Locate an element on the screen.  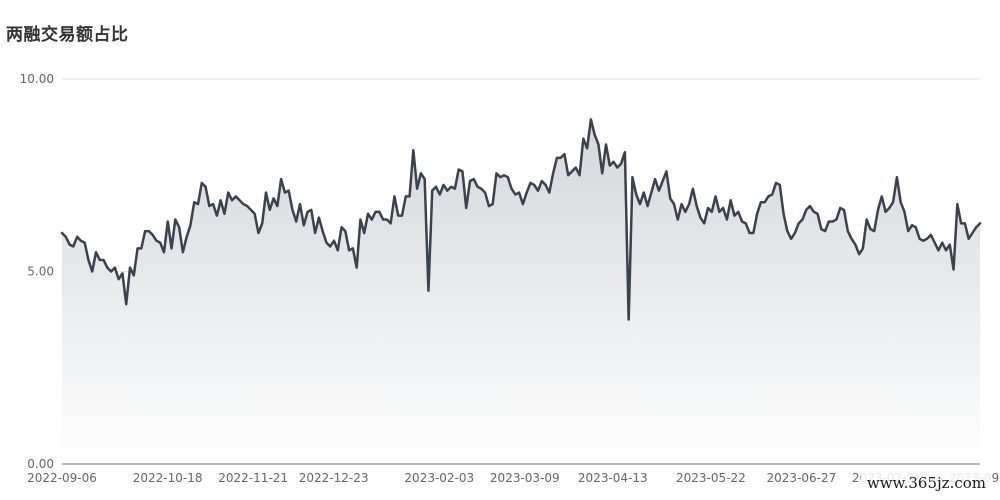
x-tick-label: 2023-06-27 is located at coordinates (802, 478).